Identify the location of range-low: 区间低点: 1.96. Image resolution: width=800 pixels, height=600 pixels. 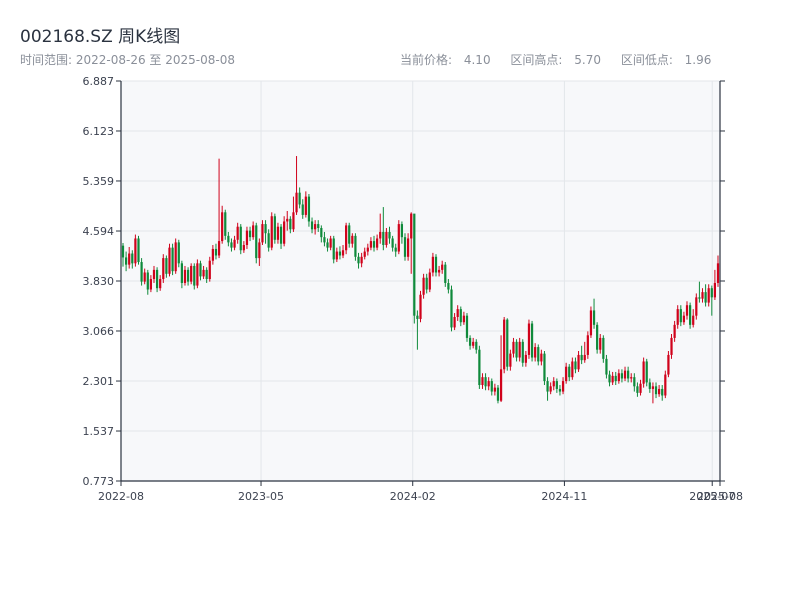
(670, 60).